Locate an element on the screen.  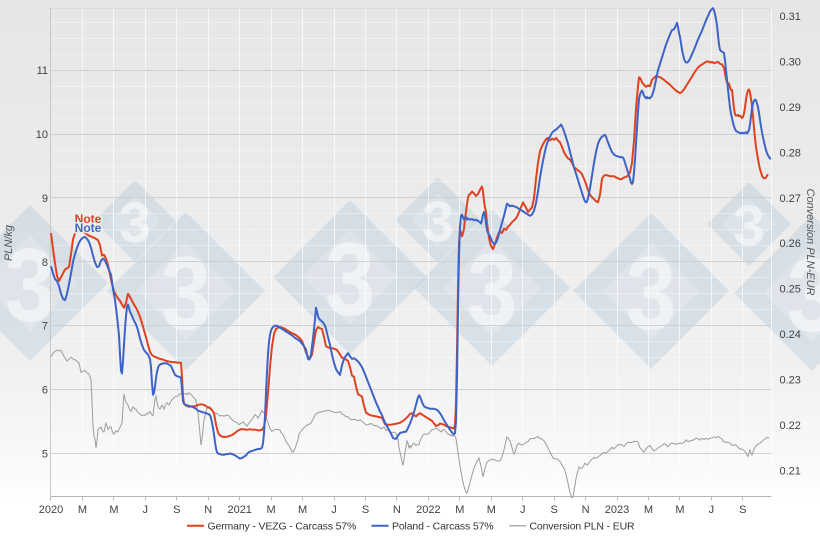
svg-text: 0.24 is located at coordinates (790, 335).